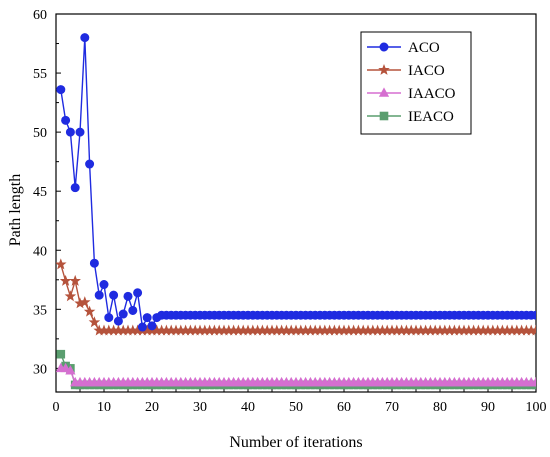 This screenshot has height=457, width=550. What do you see at coordinates (295, 442) in the screenshot?
I see `x-axis-title: Number of iterations` at bounding box center [295, 442].